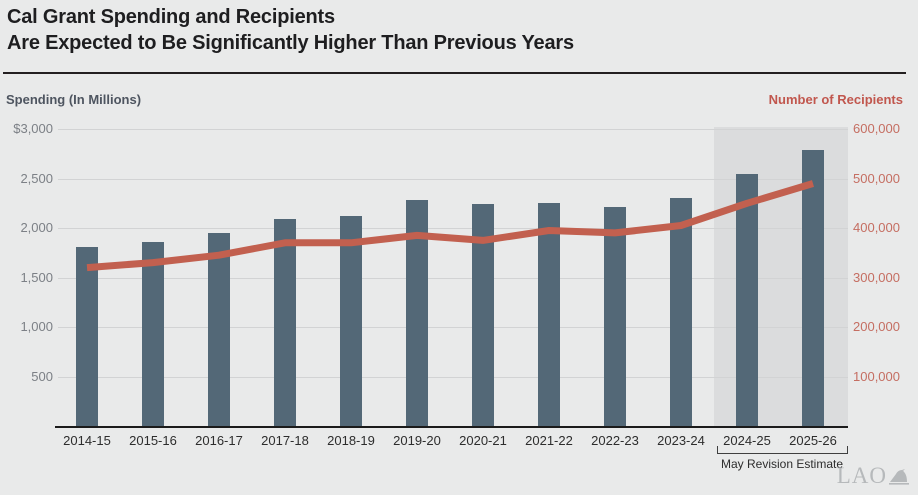  What do you see at coordinates (782, 450) in the screenshot?
I see `may-revision-bracket` at bounding box center [782, 450].